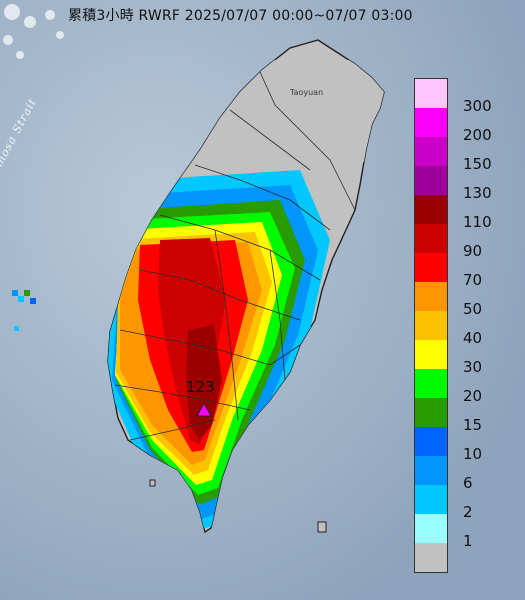 The image size is (525, 600). What do you see at coordinates (33, 31) in the screenshot?
I see `cloud-specks` at bounding box center [33, 31].